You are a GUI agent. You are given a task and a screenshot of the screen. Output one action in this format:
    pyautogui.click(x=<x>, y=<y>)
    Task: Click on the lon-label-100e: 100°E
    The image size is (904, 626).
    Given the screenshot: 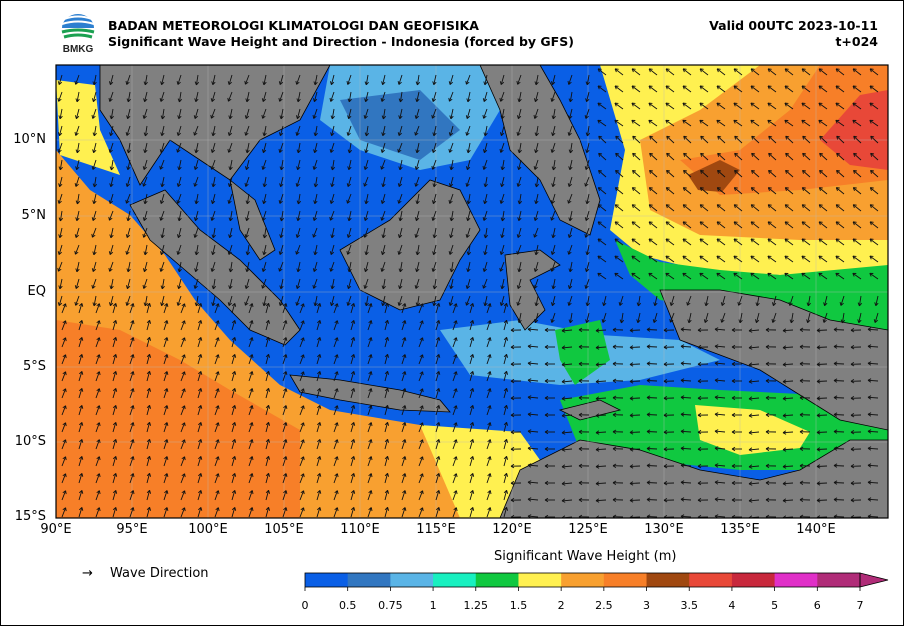 What is the action you would take?
    pyautogui.click(x=208, y=529)
    